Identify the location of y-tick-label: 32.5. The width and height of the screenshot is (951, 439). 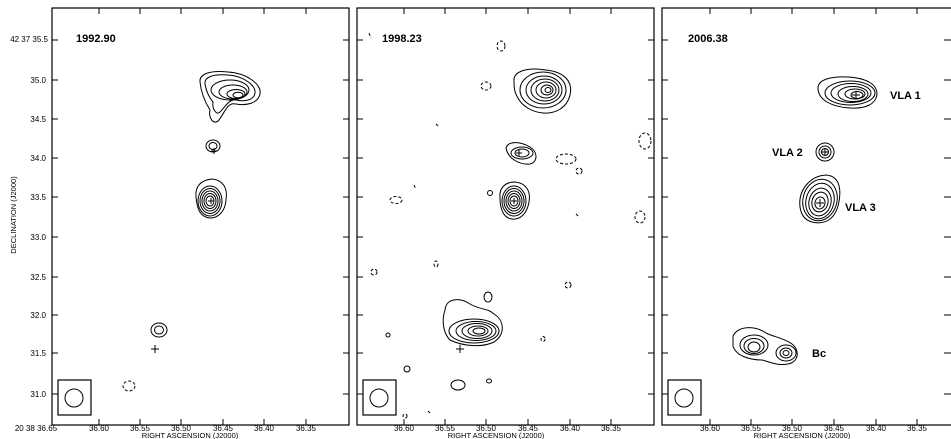
(38, 277).